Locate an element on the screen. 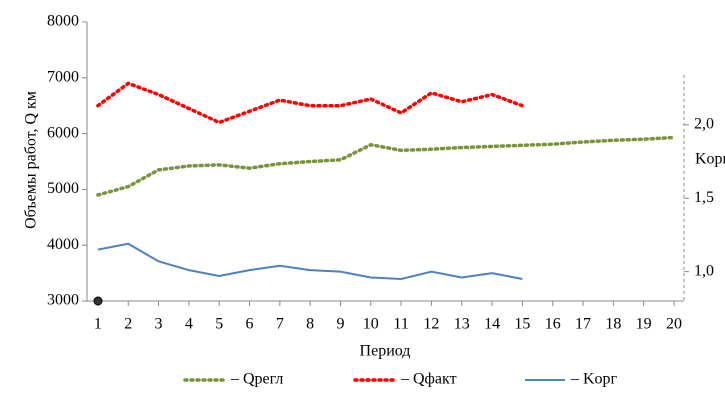 Image resolution: width=725 pixels, height=395 pixels. x-tick-label: 11 is located at coordinates (400, 324).